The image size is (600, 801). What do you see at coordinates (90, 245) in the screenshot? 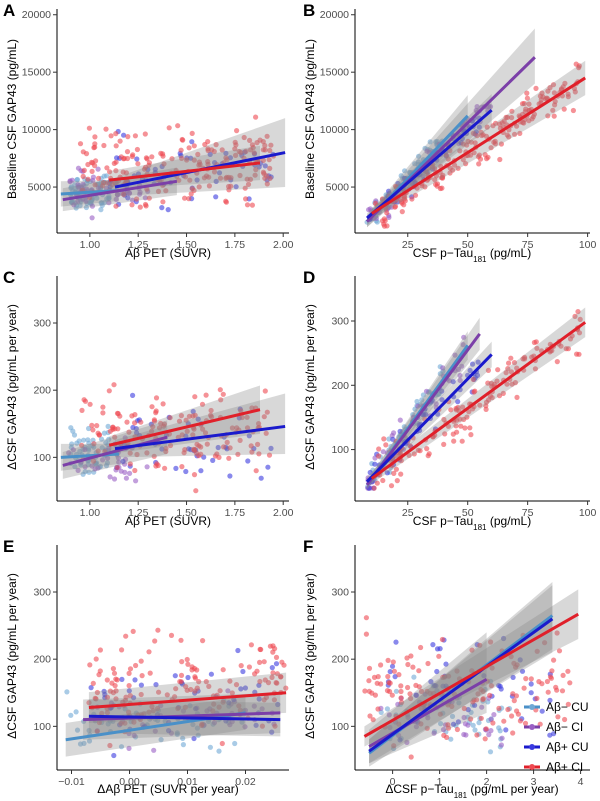
I see `x-tick-label: 1.00` at bounding box center [90, 245].